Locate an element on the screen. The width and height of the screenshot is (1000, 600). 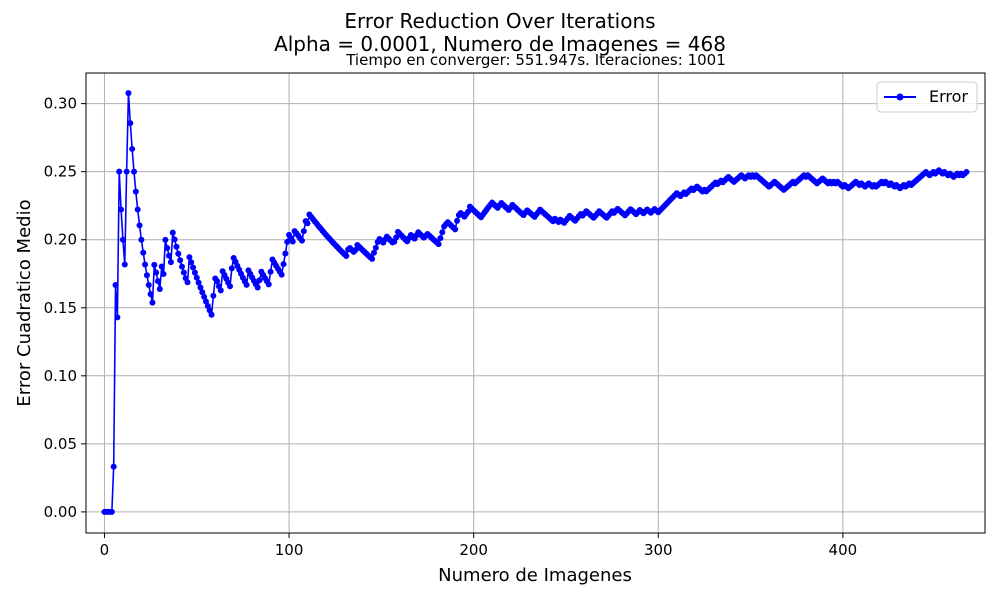
legend: Error is located at coordinates (927, 97).